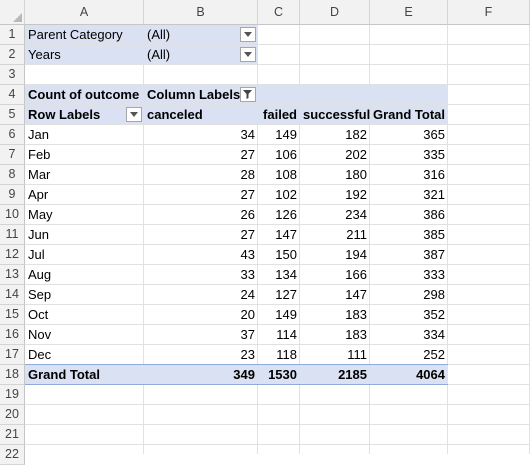 This screenshot has width=530, height=465. I want to click on row-total: 333, so click(434, 274).